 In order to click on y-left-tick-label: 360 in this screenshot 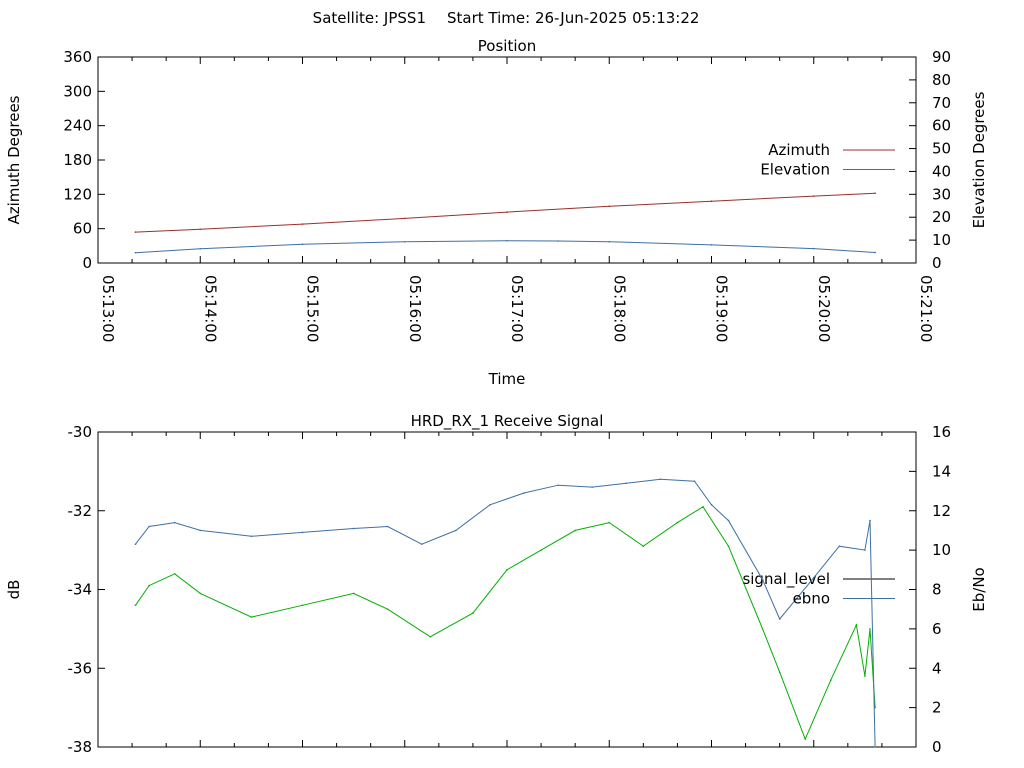, I will do `click(77, 57)`.